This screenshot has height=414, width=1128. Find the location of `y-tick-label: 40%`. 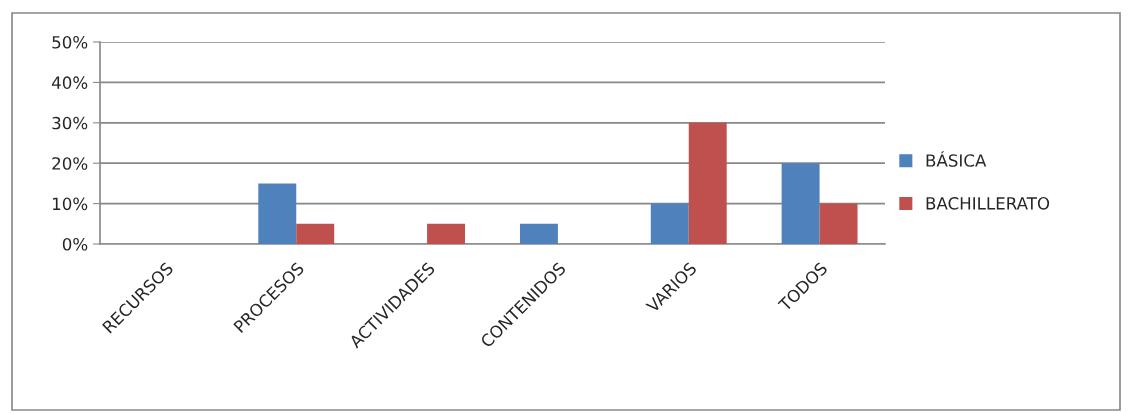

y-tick-label: 40% is located at coordinates (69, 82).